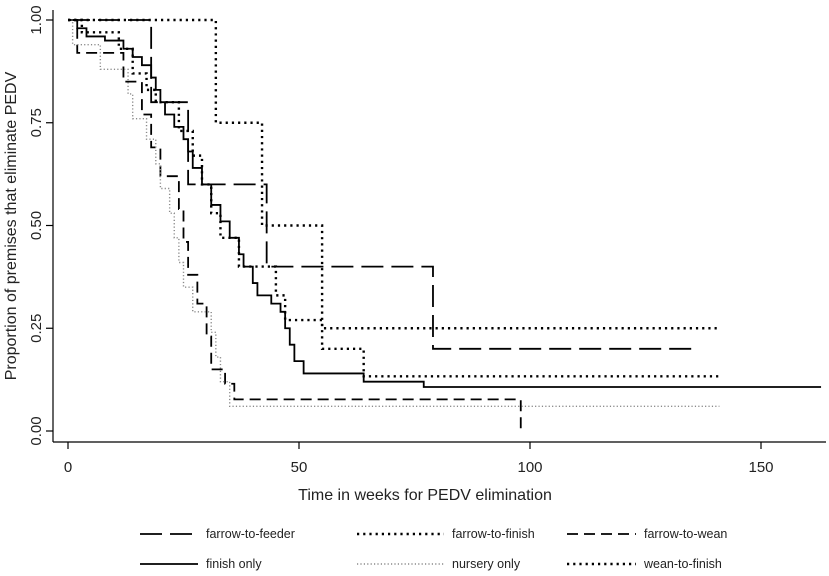  Describe the element at coordinates (36, 225) in the screenshot. I see `y-tick-label: 0.50` at that location.